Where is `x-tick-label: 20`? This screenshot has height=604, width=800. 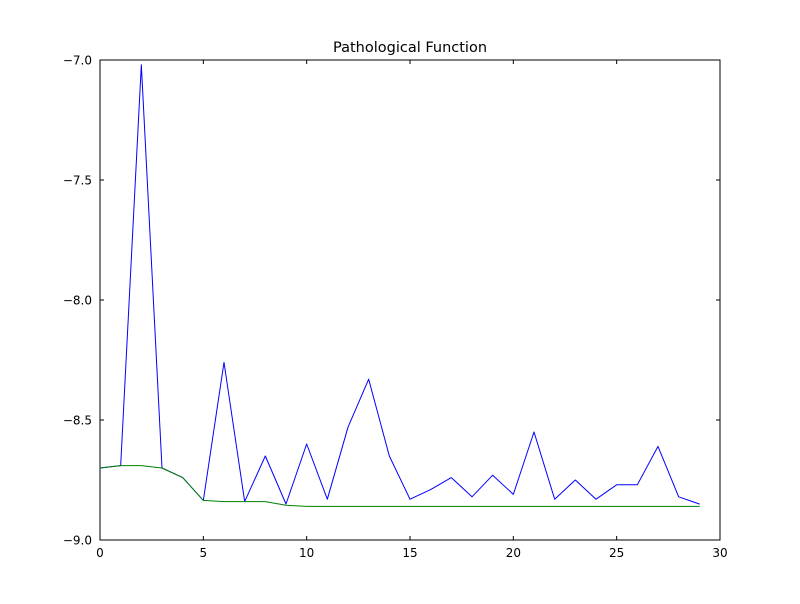
x-tick-label: 20 is located at coordinates (513, 553).